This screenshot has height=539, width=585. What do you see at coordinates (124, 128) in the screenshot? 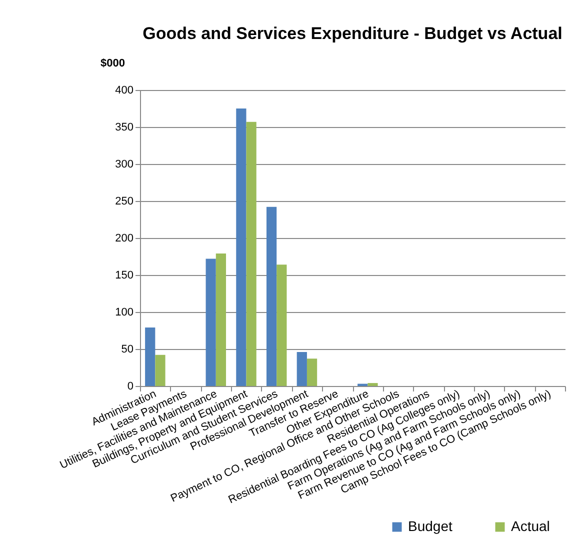
I see `y-tick-label: 350` at bounding box center [124, 128].